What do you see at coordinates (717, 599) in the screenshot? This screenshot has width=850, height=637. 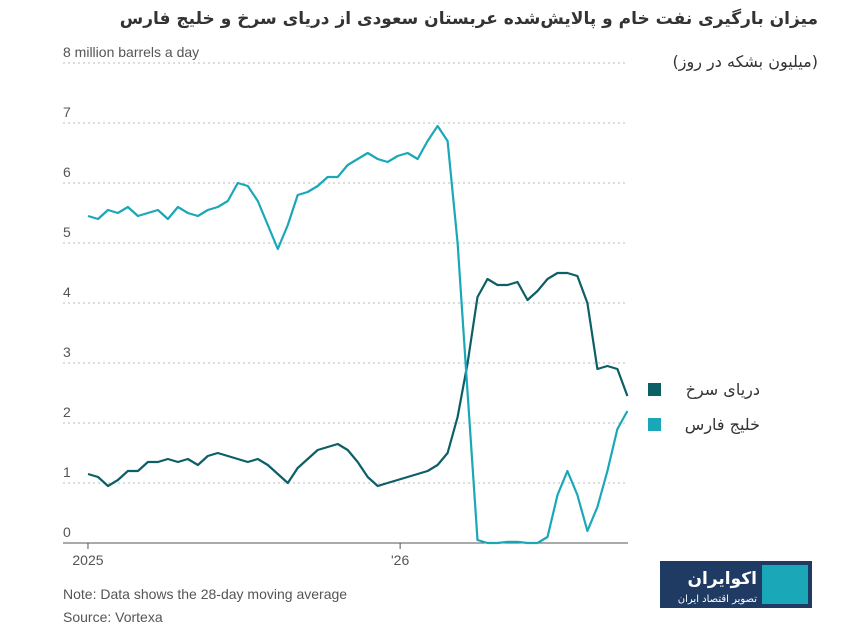 I see `logo-tagline: تصویر اقتصاد ایران` at bounding box center [717, 599].